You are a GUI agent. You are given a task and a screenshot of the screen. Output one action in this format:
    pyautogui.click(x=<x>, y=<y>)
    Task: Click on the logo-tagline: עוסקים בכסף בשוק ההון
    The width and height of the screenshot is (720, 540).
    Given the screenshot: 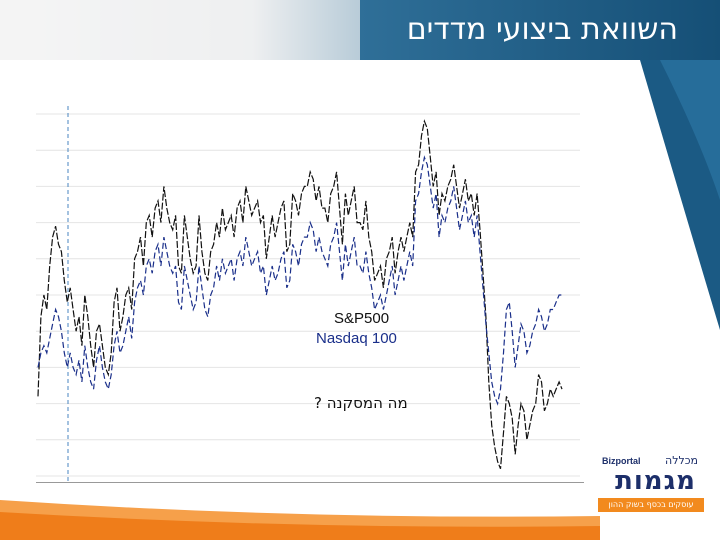 What is the action you would take?
    pyautogui.click(x=651, y=505)
    